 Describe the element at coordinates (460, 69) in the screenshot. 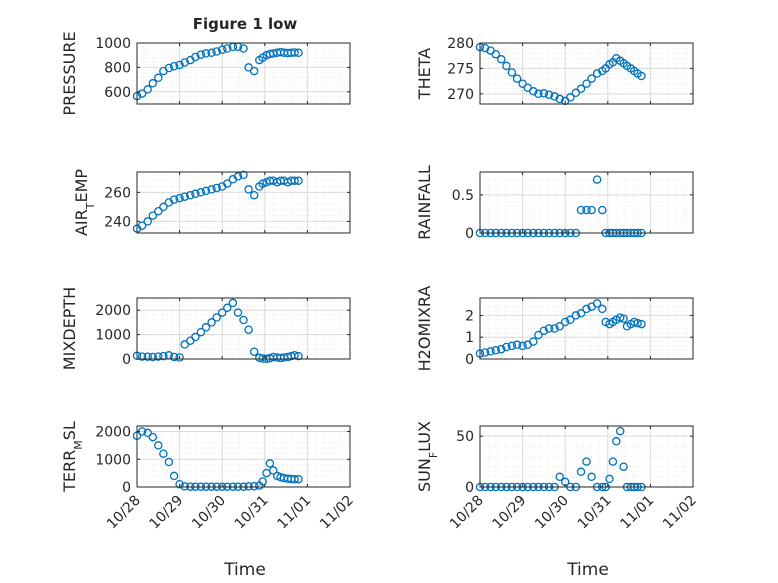

I see `y-tick-label: 275` at that location.